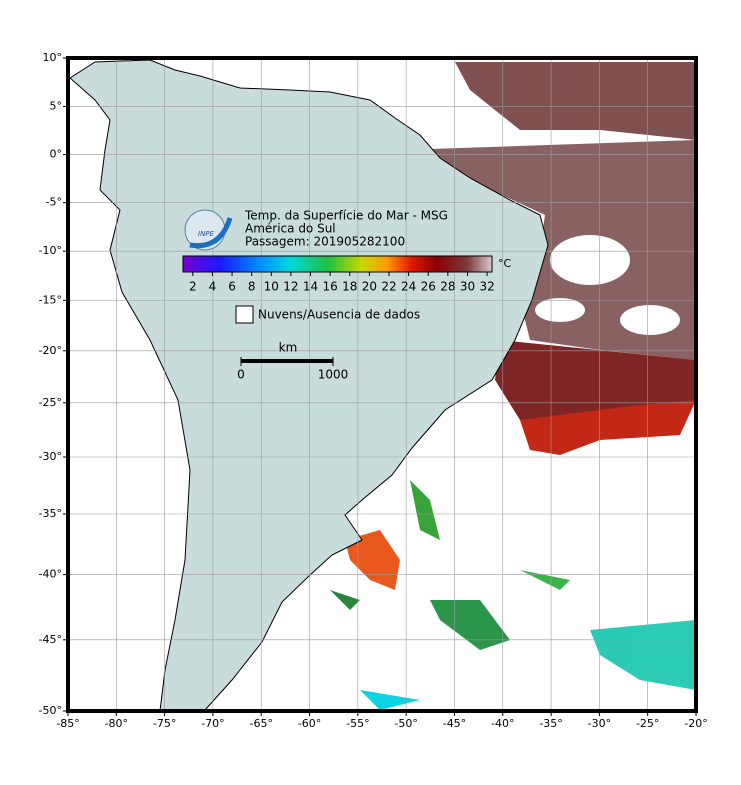 This screenshot has height=785, width=741. What do you see at coordinates (349, 287) in the screenshot?
I see `colorbar-tick-label: 18` at bounding box center [349, 287].